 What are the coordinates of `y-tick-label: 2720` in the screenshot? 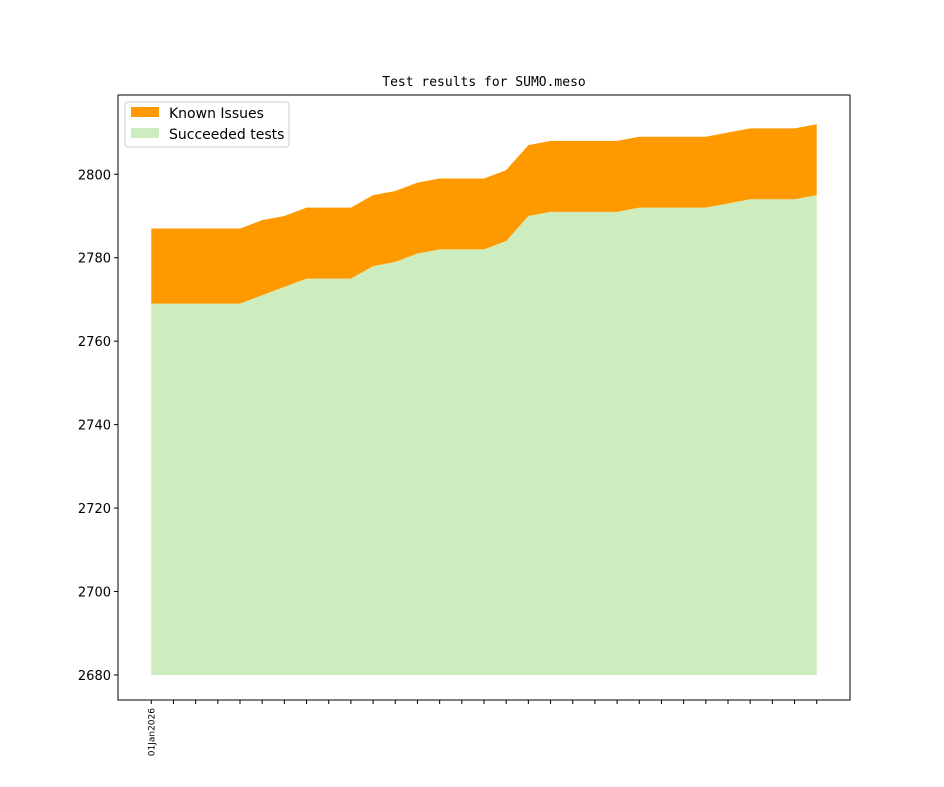 It's located at (94, 509).